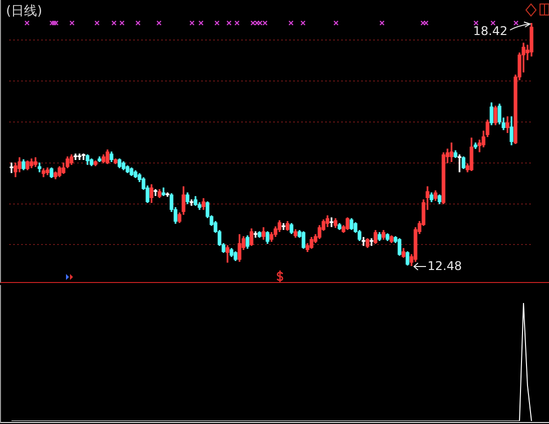 The height and width of the screenshot is (424, 549). I want to click on annotation: 12.48, so click(445, 266).